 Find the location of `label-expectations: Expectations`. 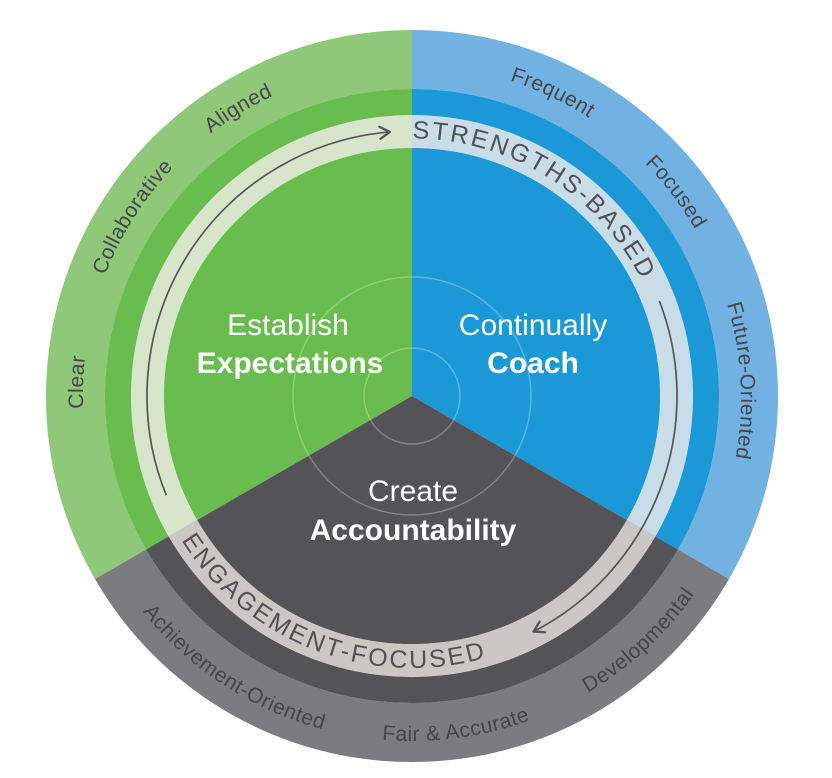

label-expectations: Expectations is located at coordinates (290, 363).